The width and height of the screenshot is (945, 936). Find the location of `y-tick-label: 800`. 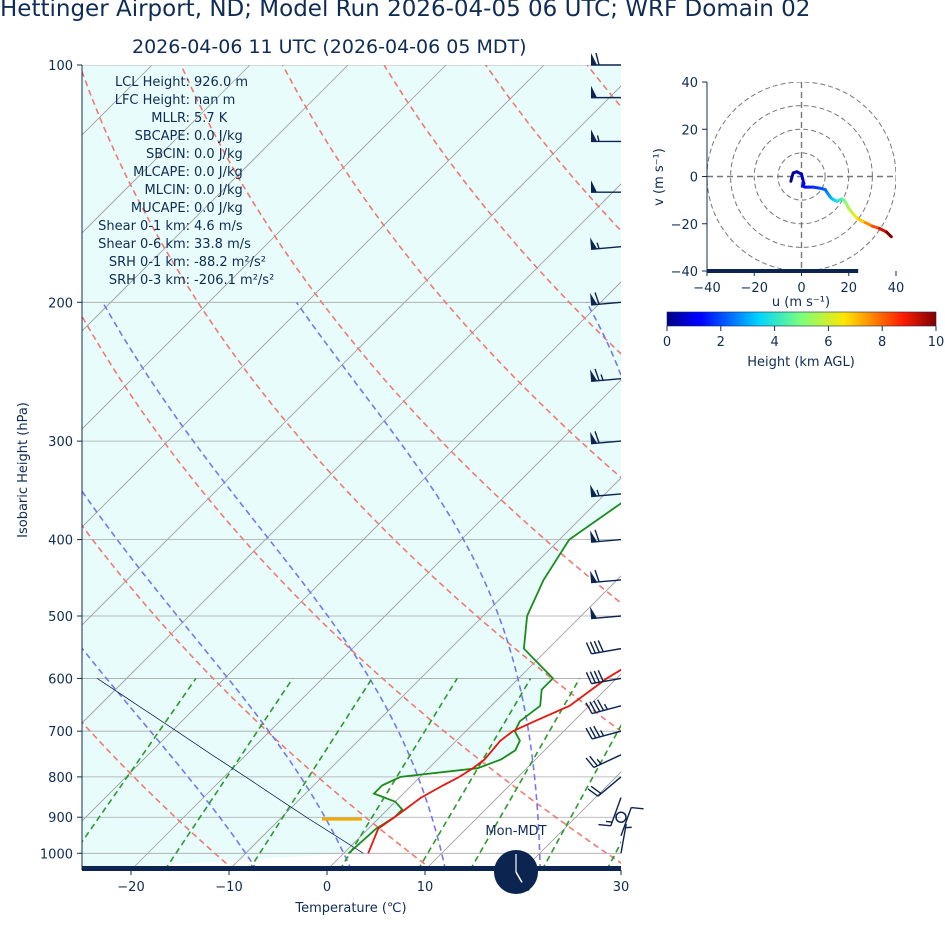

y-tick-label: 800 is located at coordinates (60, 778).